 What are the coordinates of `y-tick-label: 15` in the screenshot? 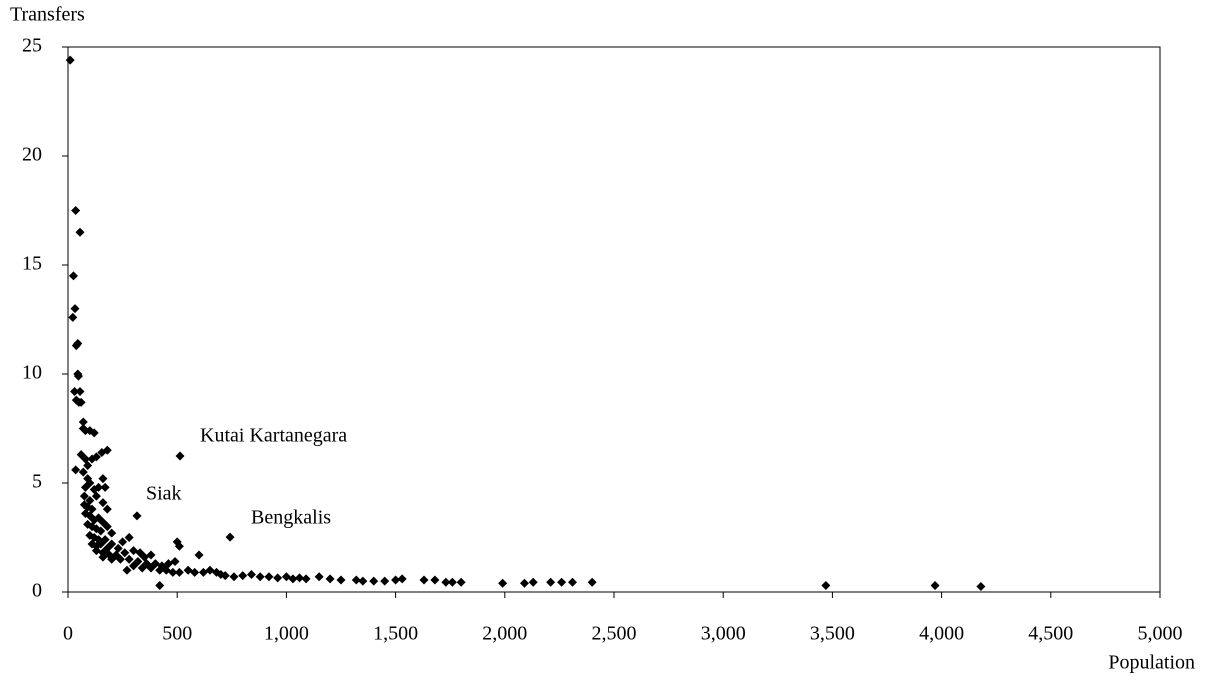 It's located at (32, 264).